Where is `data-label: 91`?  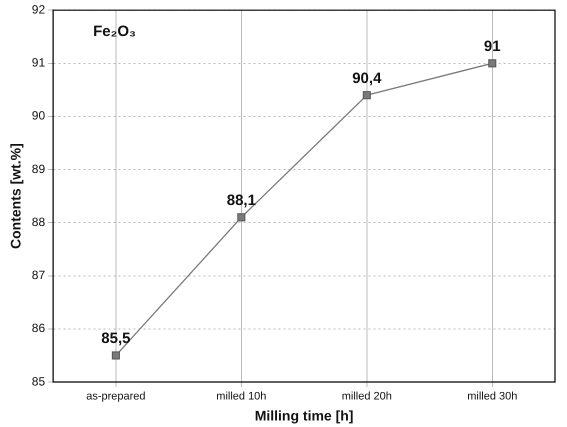
data-label: 91 is located at coordinates (492, 46).